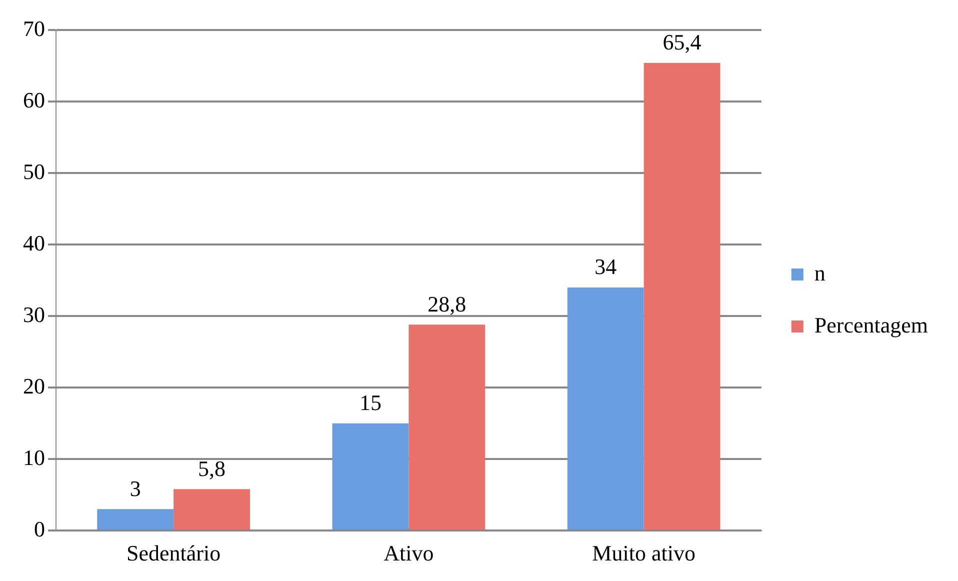 The height and width of the screenshot is (581, 958). Describe the element at coordinates (682, 42) in the screenshot. I see `data-label: 65,4` at that location.